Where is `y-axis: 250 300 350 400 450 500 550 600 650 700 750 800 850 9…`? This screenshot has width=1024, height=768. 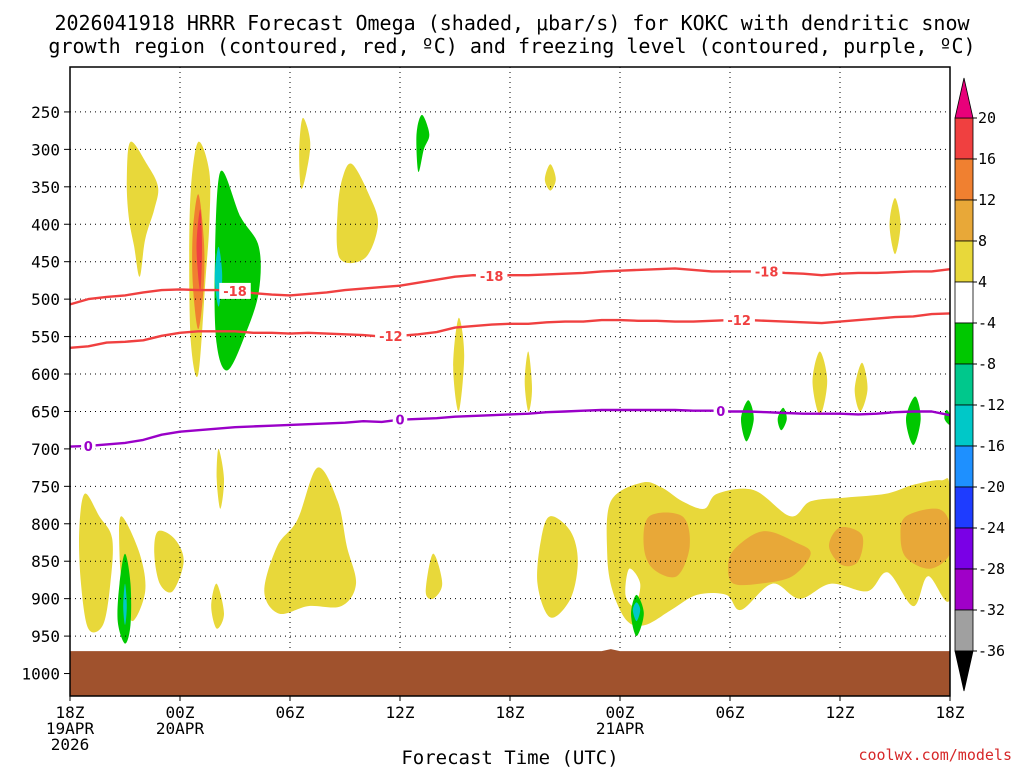 y-axis: 250 300 350 400 450 500 550 600 650 700 750 800 850 9… is located at coordinates (45, 393).